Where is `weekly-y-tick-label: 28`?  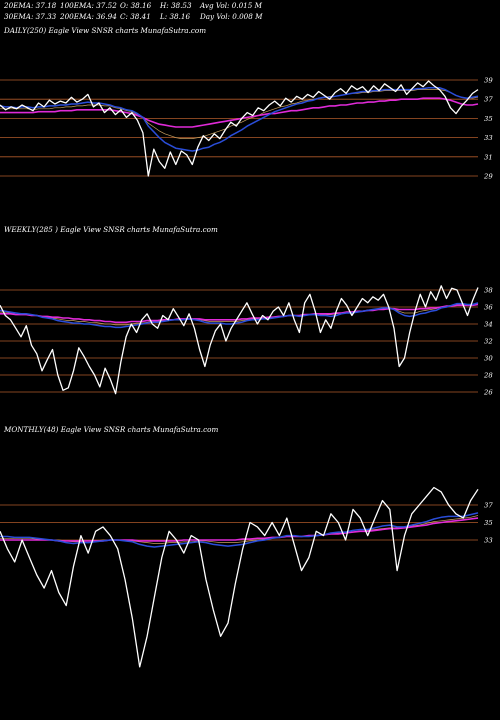
weekly-y-tick-label: 28 is located at coordinates (488, 376).